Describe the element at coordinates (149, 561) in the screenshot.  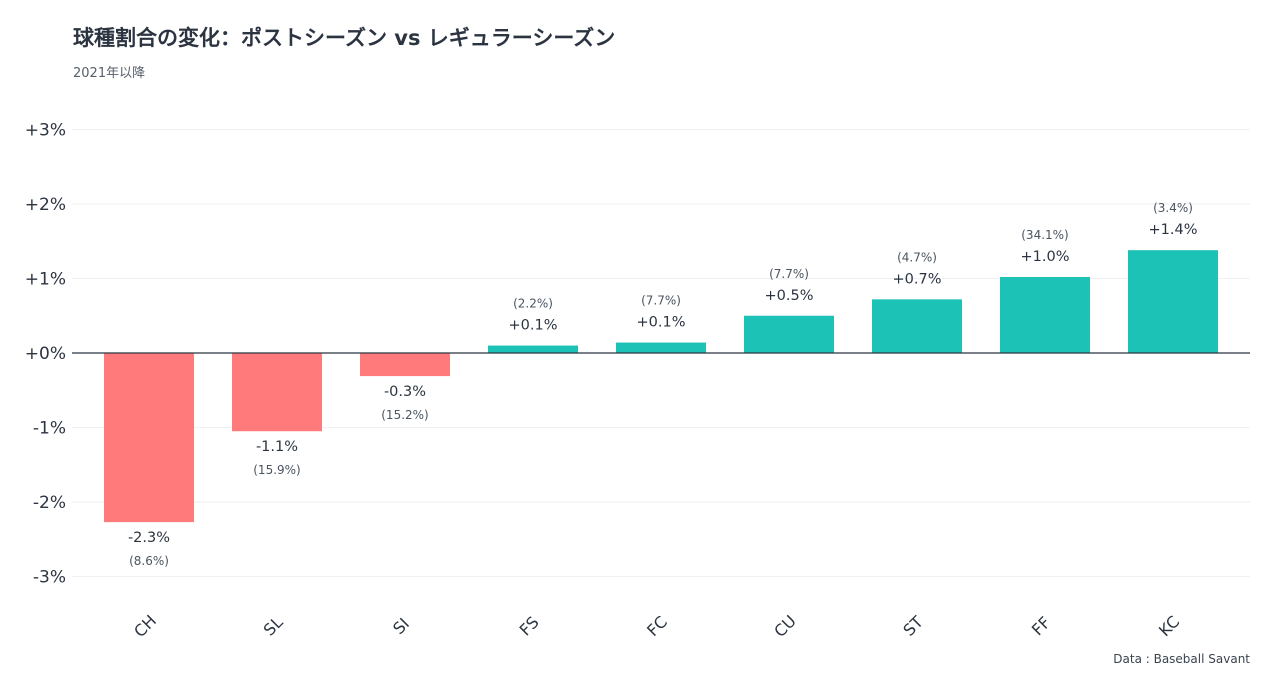
I see `bar-share-label: (8.6%)` at that location.